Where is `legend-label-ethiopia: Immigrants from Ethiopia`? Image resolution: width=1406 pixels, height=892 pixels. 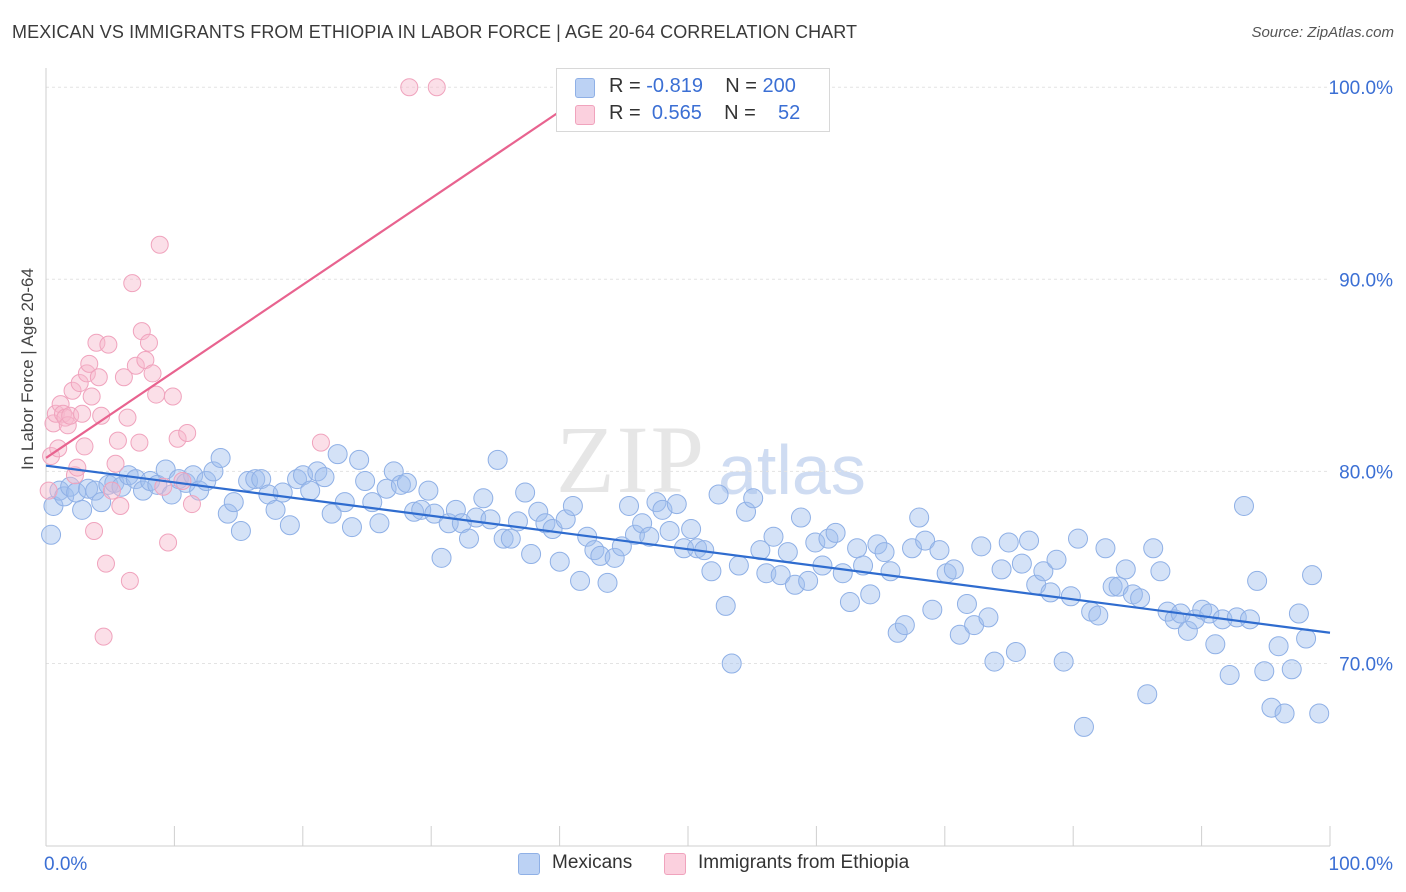 legend-label-ethiopia: Immigrants from Ethiopia is located at coordinates (804, 862).